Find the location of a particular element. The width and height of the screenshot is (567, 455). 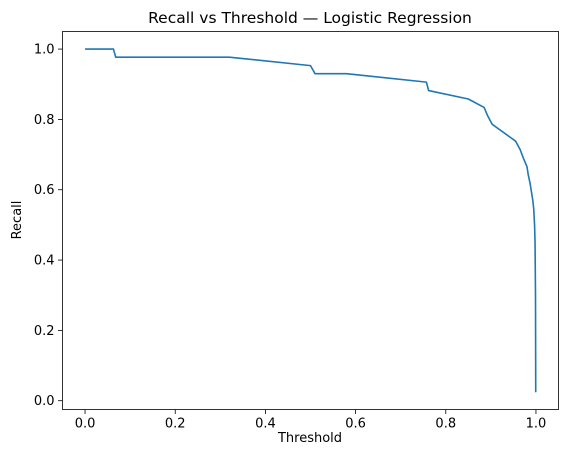

x-tick-label: 0.6 is located at coordinates (355, 424).